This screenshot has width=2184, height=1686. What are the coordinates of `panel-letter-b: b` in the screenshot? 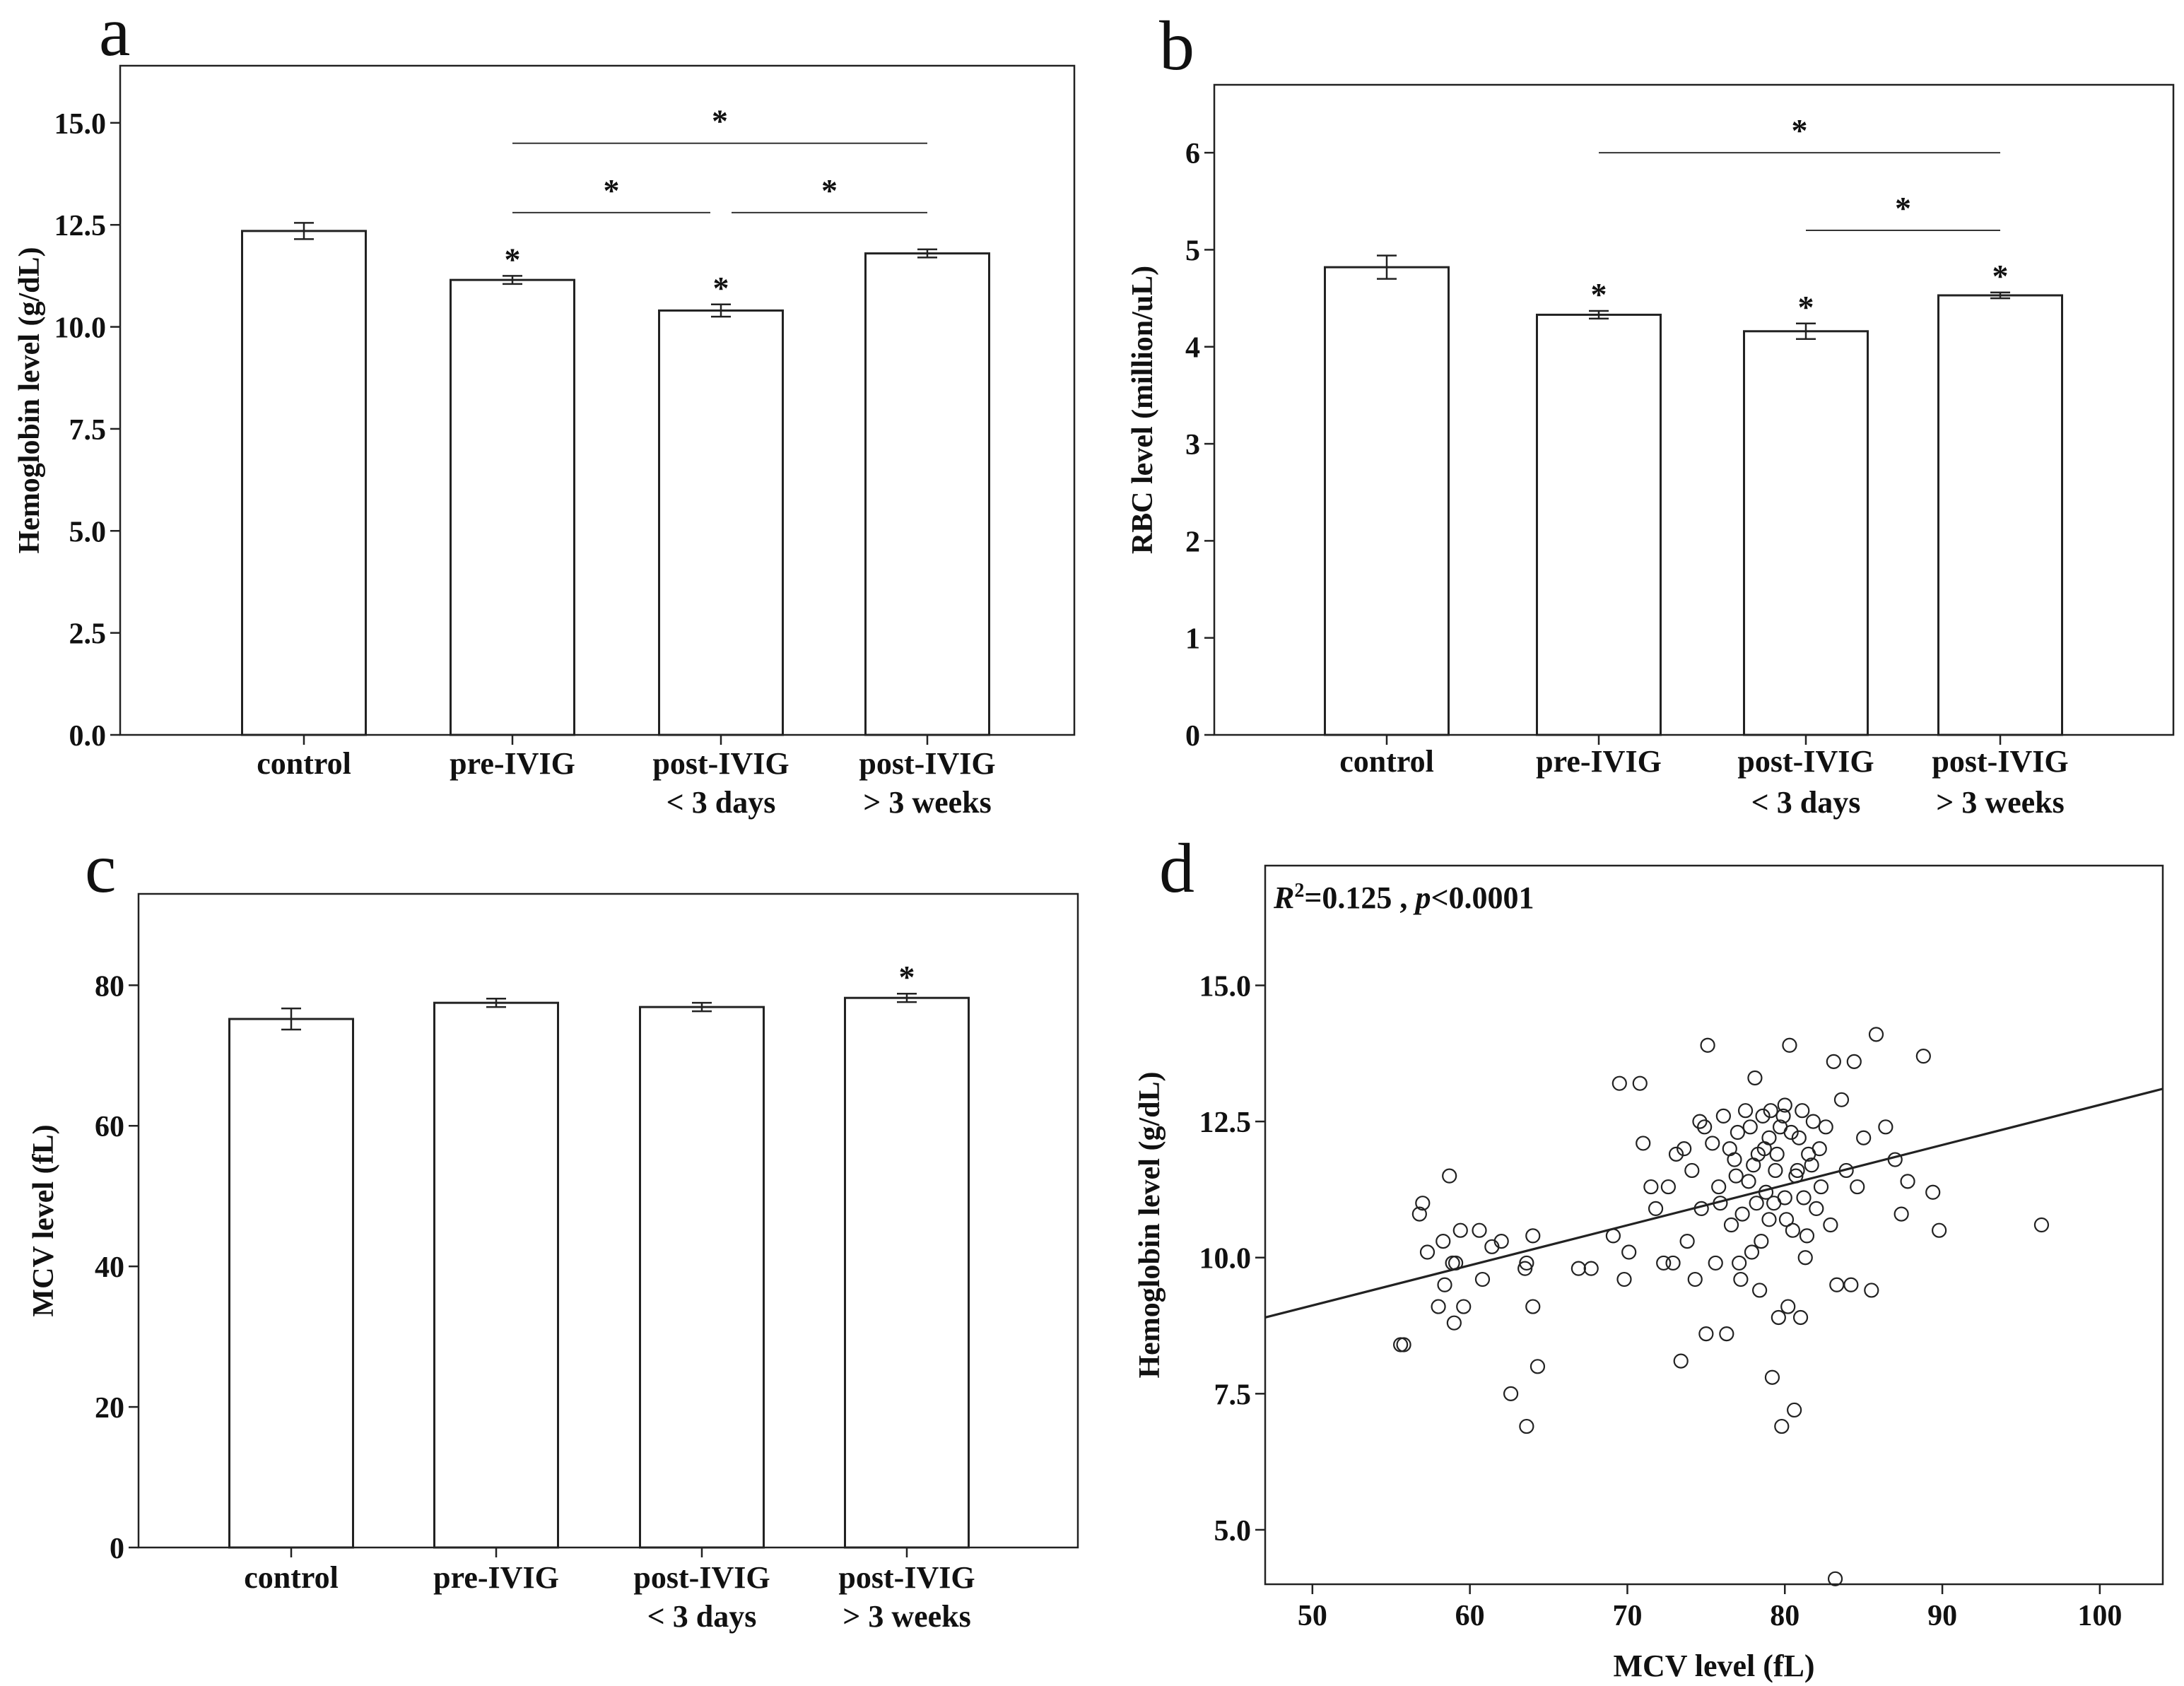 It's located at (1177, 45).